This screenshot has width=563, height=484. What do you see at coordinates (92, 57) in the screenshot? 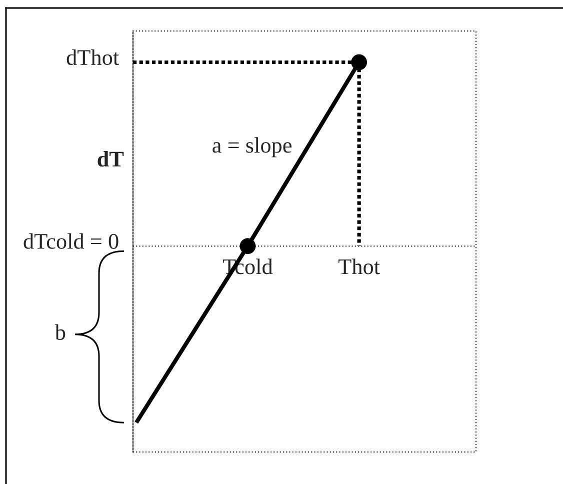
I see `ref-line-label: dThot` at bounding box center [92, 57].